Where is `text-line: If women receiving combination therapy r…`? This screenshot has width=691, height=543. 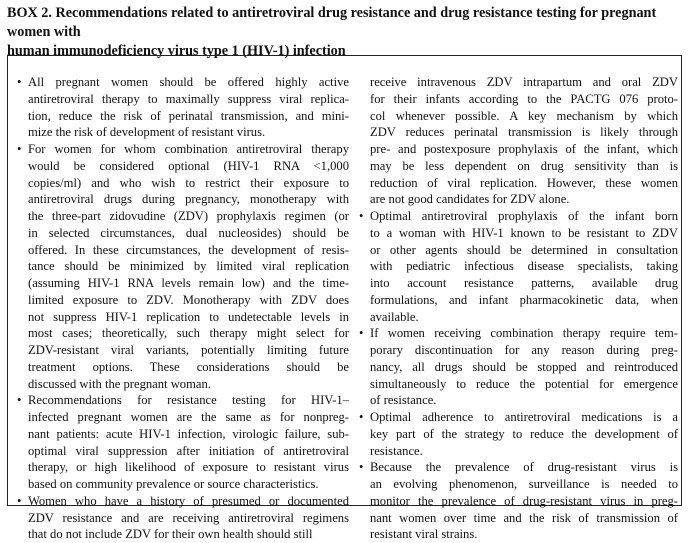 text-line: If women receiving combination therapy r… is located at coordinates (524, 333).